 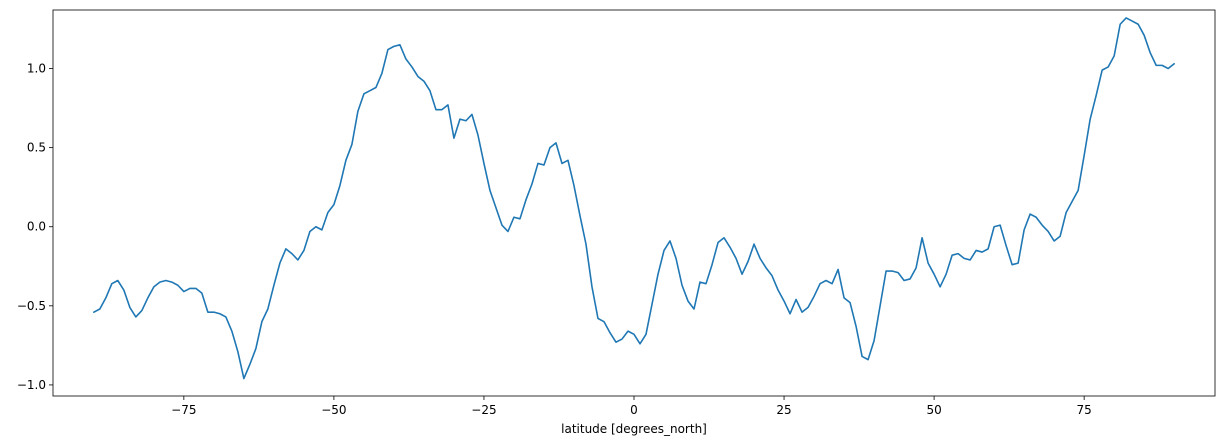 I want to click on x-tick-label: −25, so click(x=483, y=410).